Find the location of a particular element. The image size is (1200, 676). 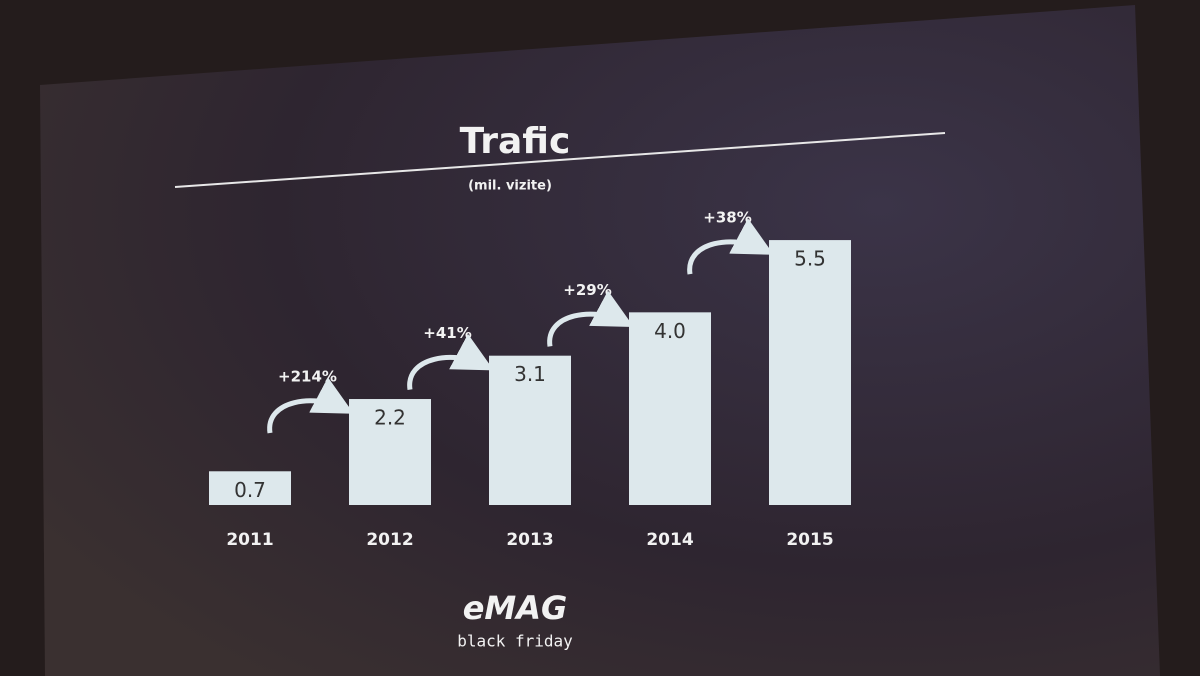

value-label: 2.2 is located at coordinates (390, 418).